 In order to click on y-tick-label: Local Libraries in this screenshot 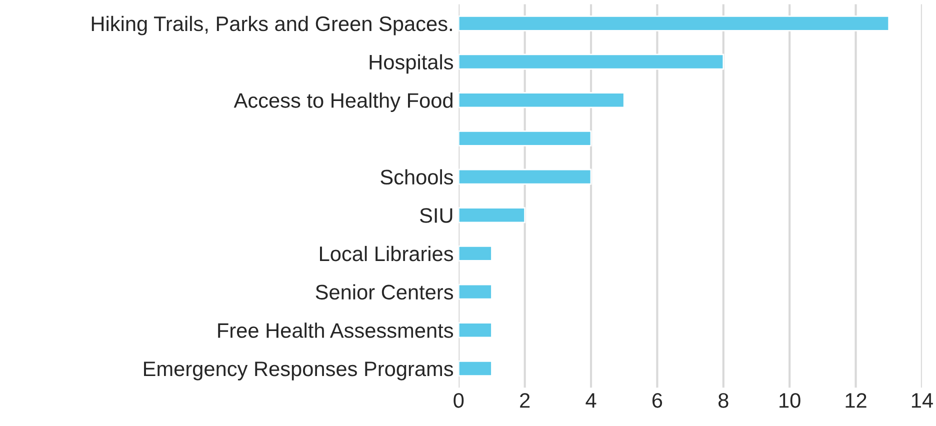, I will do `click(387, 254)`.